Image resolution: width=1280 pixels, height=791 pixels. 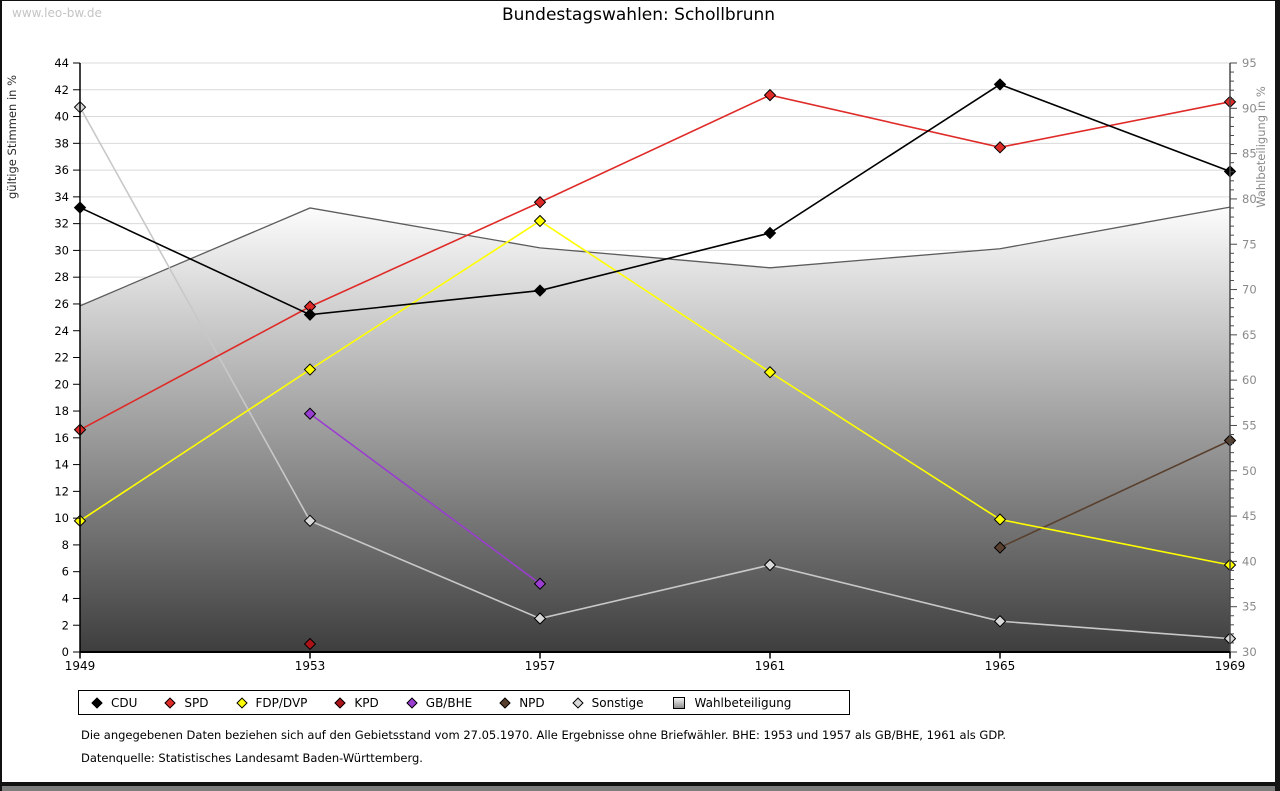 I want to click on legend-label: CDU, so click(x=124, y=702).